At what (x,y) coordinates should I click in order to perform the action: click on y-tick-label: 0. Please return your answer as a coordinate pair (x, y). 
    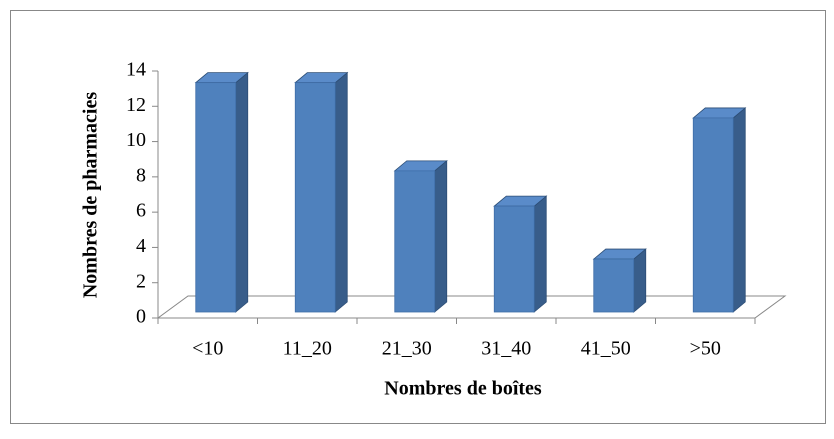
    Looking at the image, I should click on (141, 317).